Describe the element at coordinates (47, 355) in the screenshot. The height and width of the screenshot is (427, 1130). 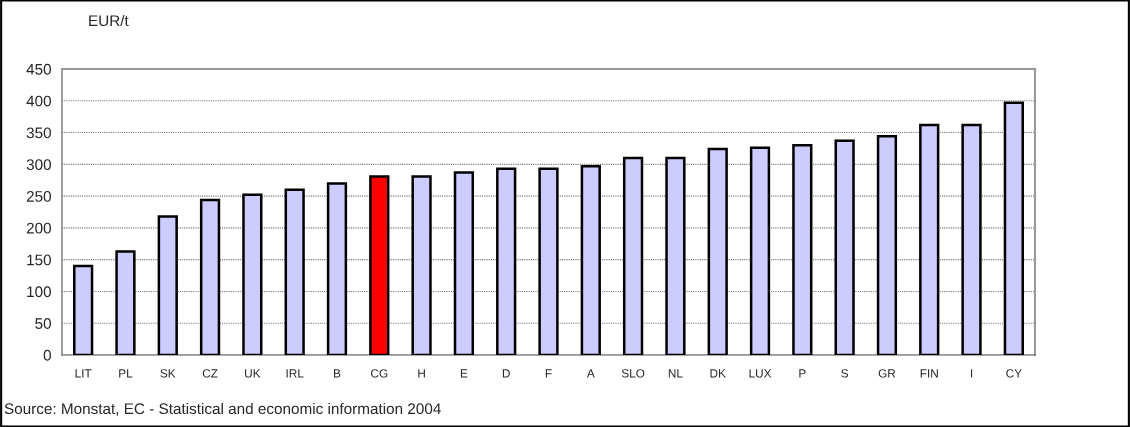
I see `y-tick-label: 0` at that location.